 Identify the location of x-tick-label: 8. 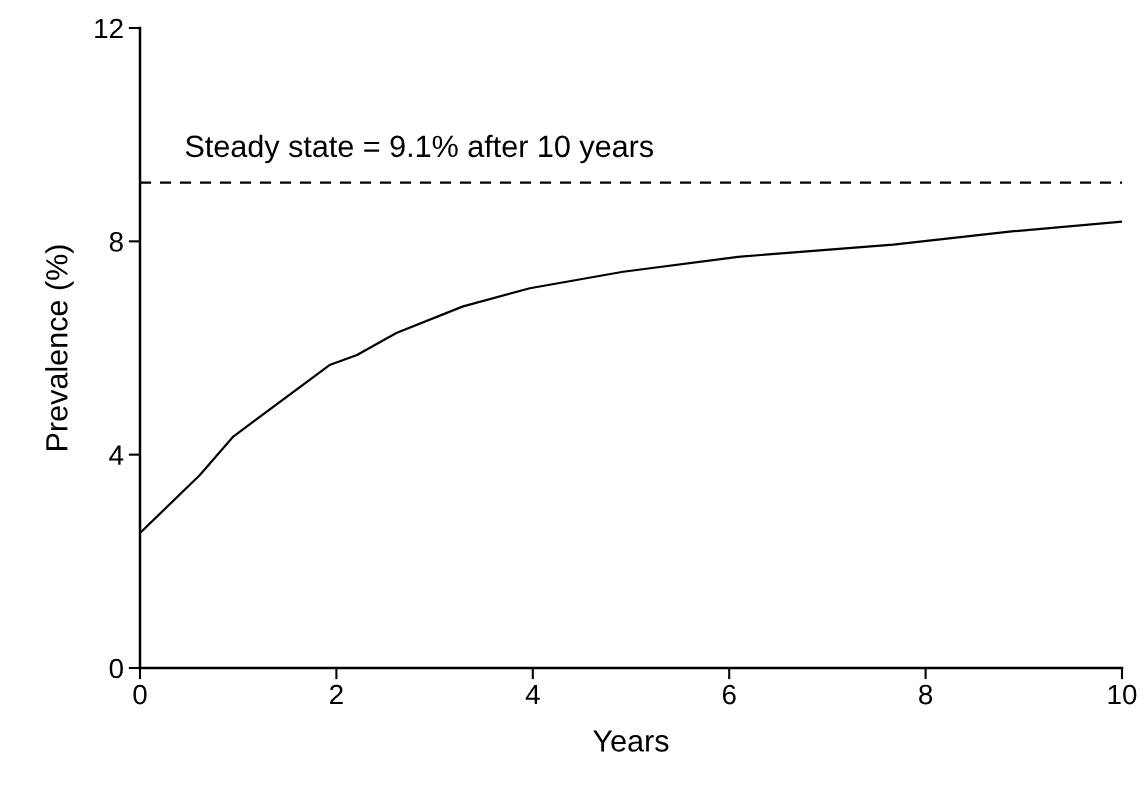
(926, 694).